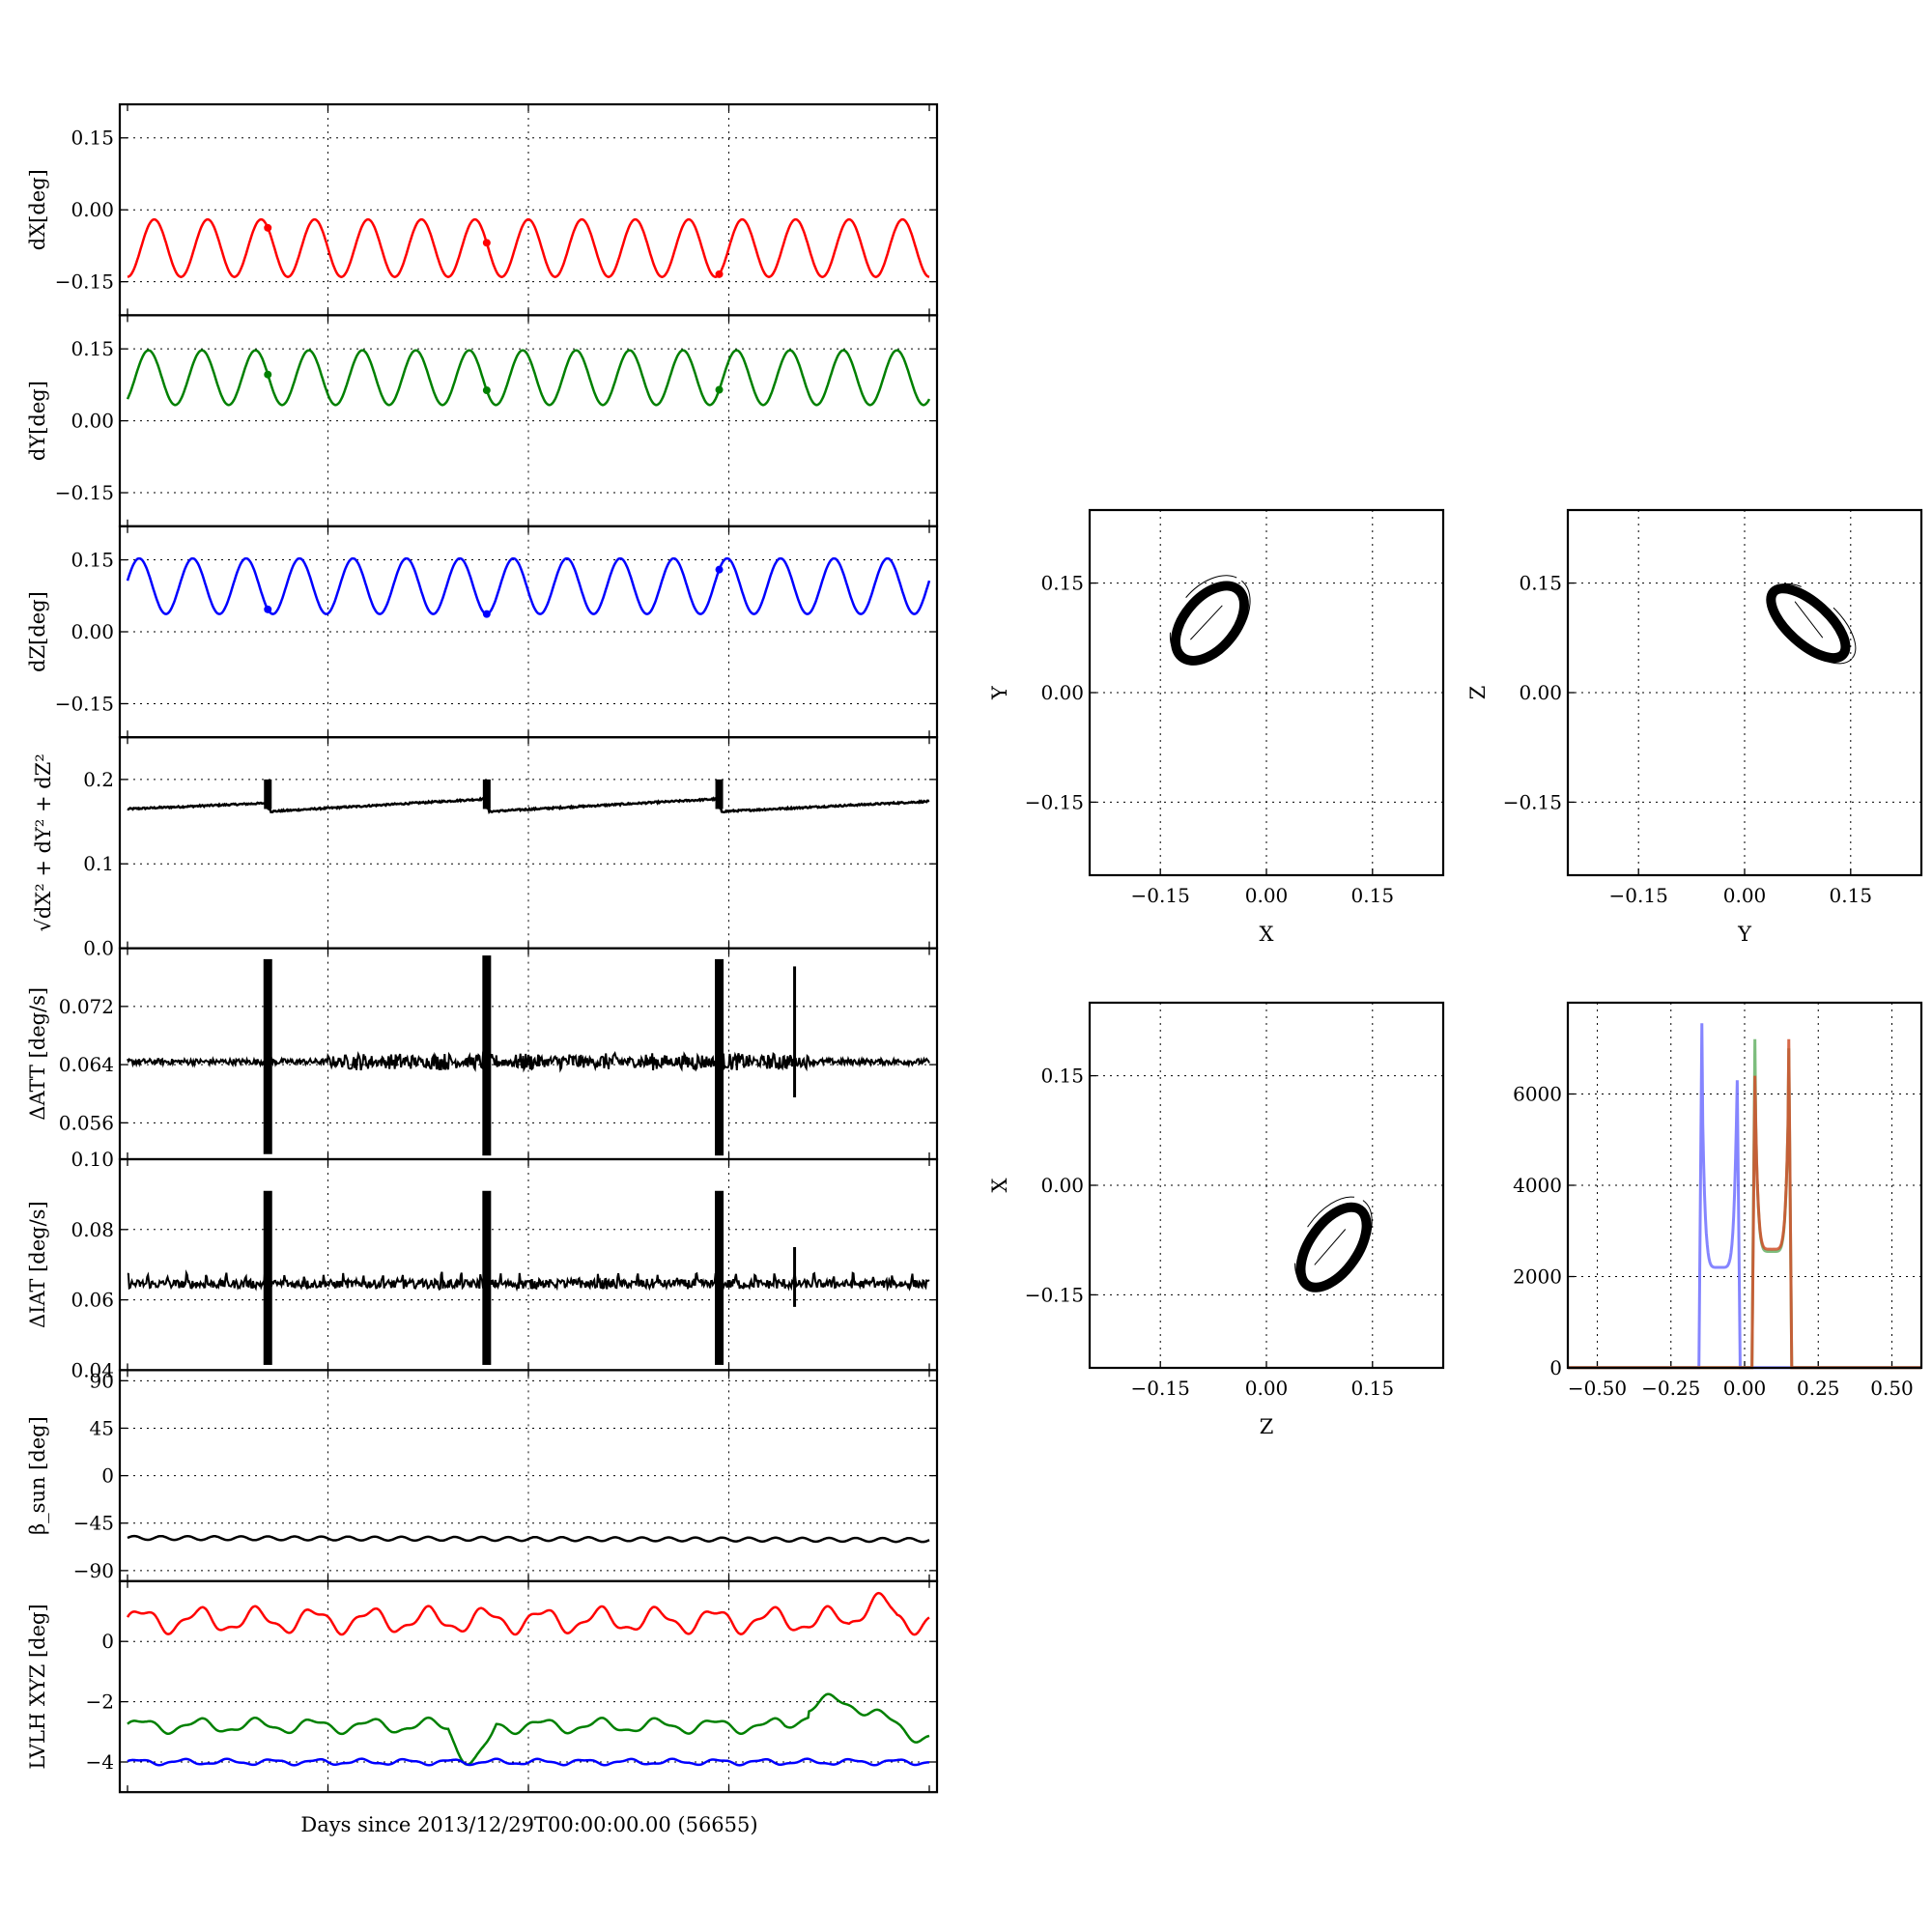 This screenshot has height=1932, width=1932. I want to click on panel-zx: −0.15 0.00 0.15 −0.15 0.00 0.15 Z X, so click(1216, 1219).